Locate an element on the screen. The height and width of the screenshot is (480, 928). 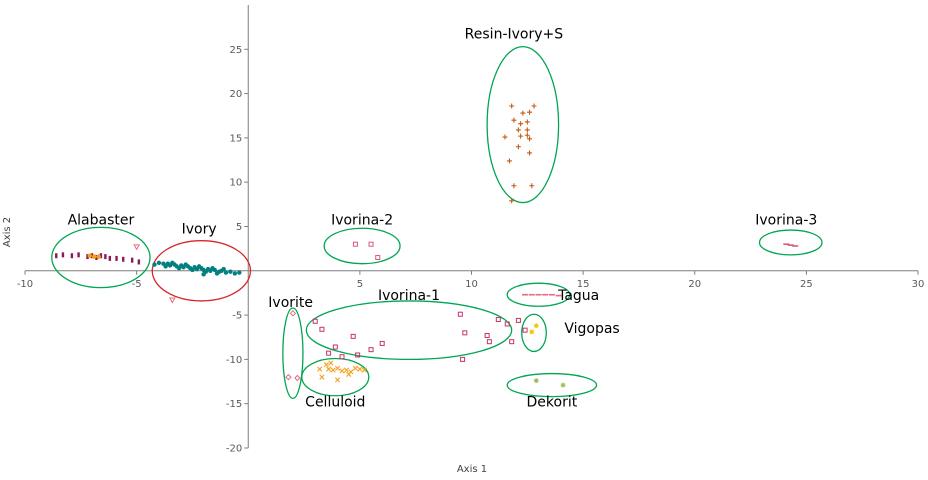
y-tick-label: 15 is located at coordinates (236, 138).